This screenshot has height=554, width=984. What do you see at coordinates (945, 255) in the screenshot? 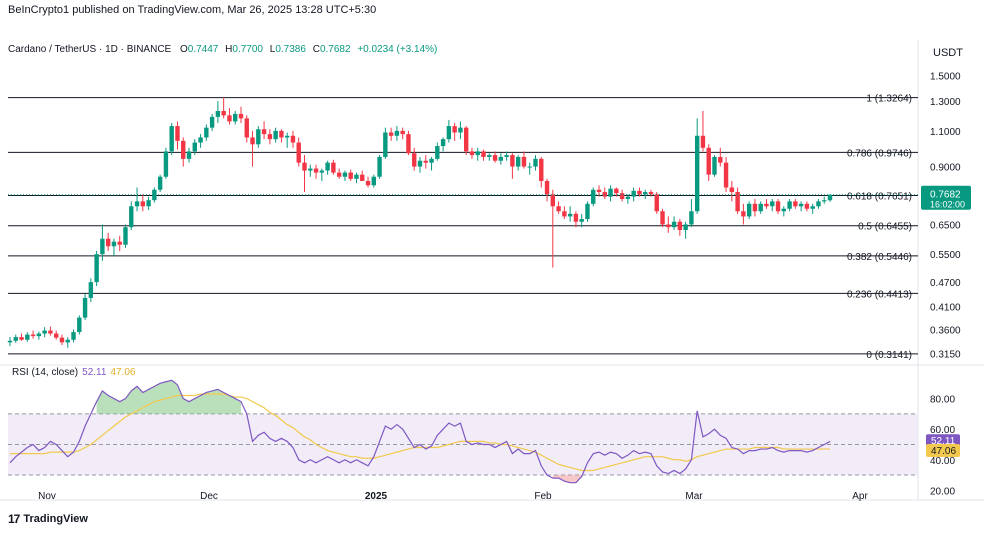
I see `price-tick-label: 0.5500` at bounding box center [945, 255].